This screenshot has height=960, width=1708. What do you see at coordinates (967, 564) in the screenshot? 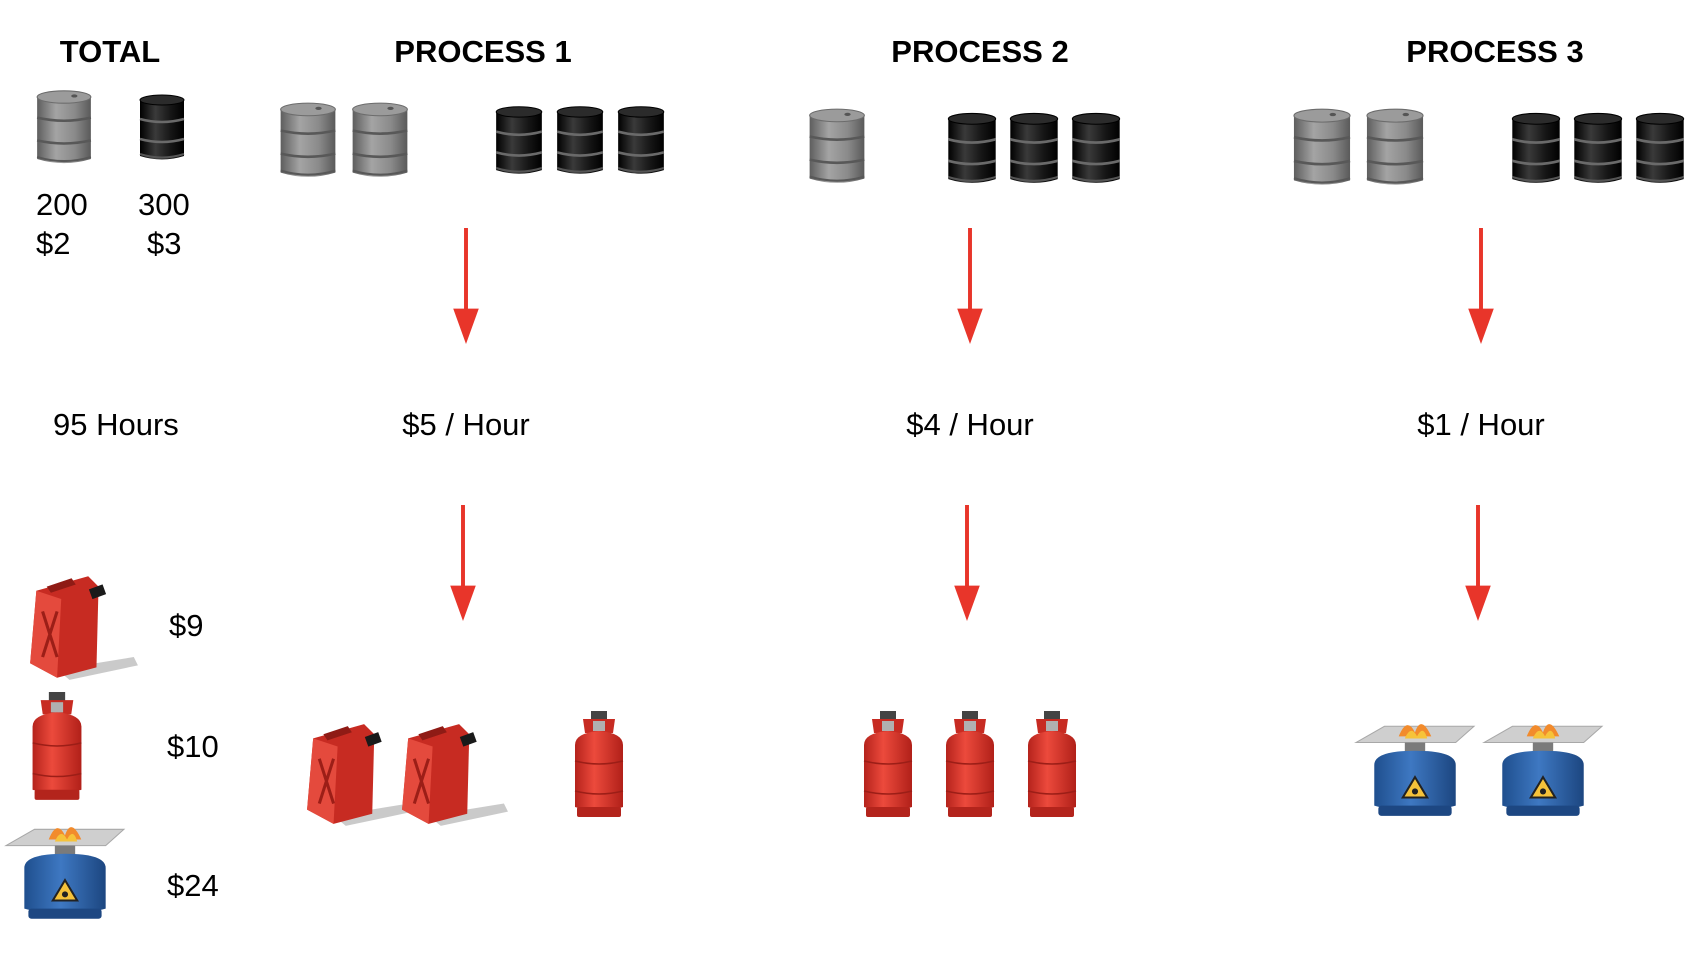
I see `process-2-output-arrow-icon` at bounding box center [967, 564].